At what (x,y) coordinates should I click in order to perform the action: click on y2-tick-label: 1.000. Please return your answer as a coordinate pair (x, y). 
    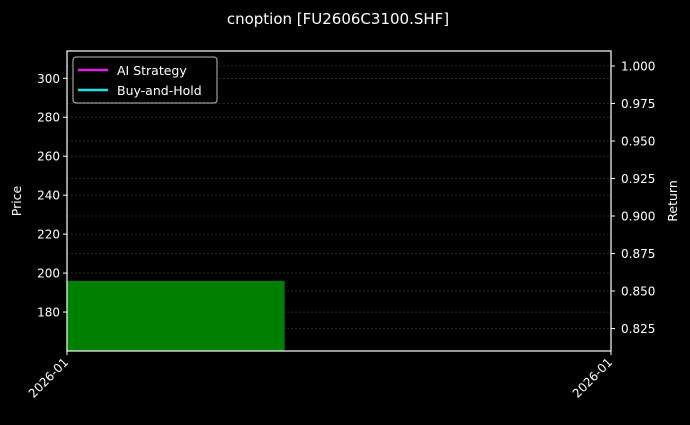
    Looking at the image, I should click on (638, 67).